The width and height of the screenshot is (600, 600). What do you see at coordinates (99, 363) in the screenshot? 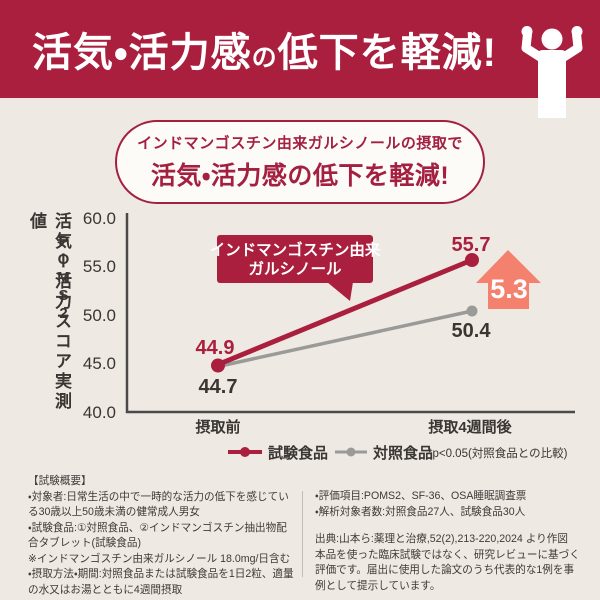
I see `y-tick-45: 45.0` at bounding box center [99, 363].